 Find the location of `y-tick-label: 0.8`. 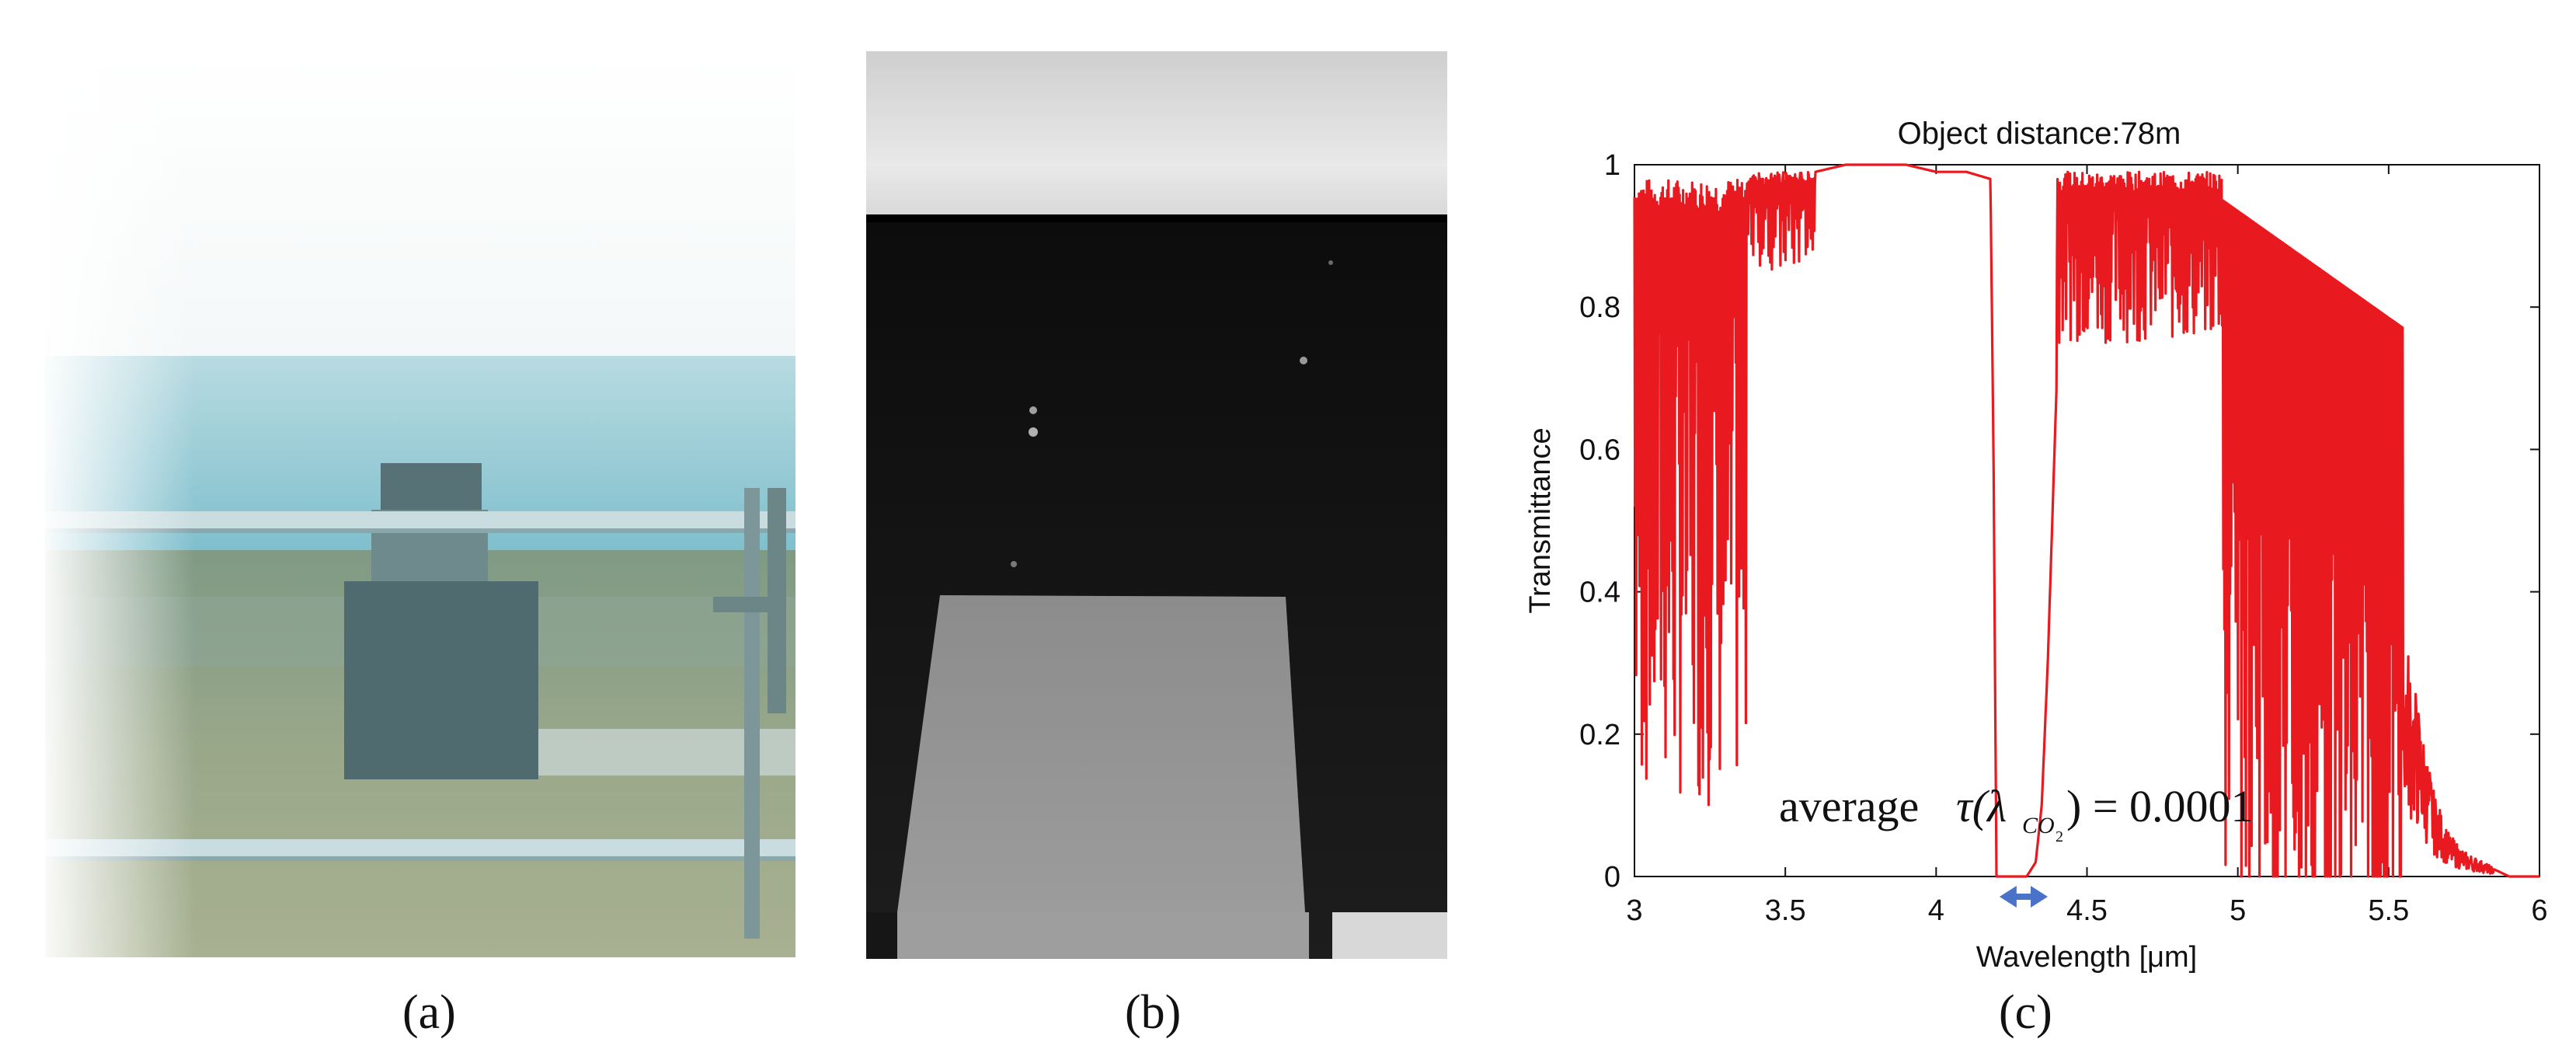

y-tick-label: 0.8 is located at coordinates (1599, 307).